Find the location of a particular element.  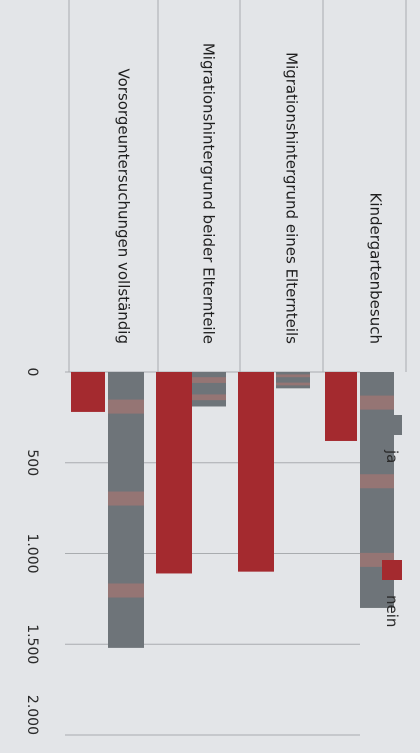

legend-swatch-ja is located at coordinates (392, 425).